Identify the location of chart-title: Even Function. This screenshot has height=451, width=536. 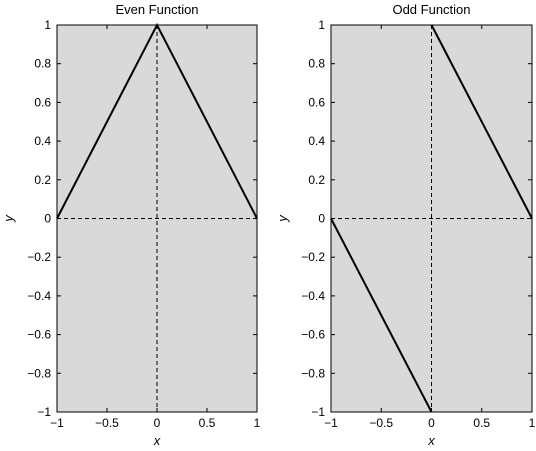
(156, 9).